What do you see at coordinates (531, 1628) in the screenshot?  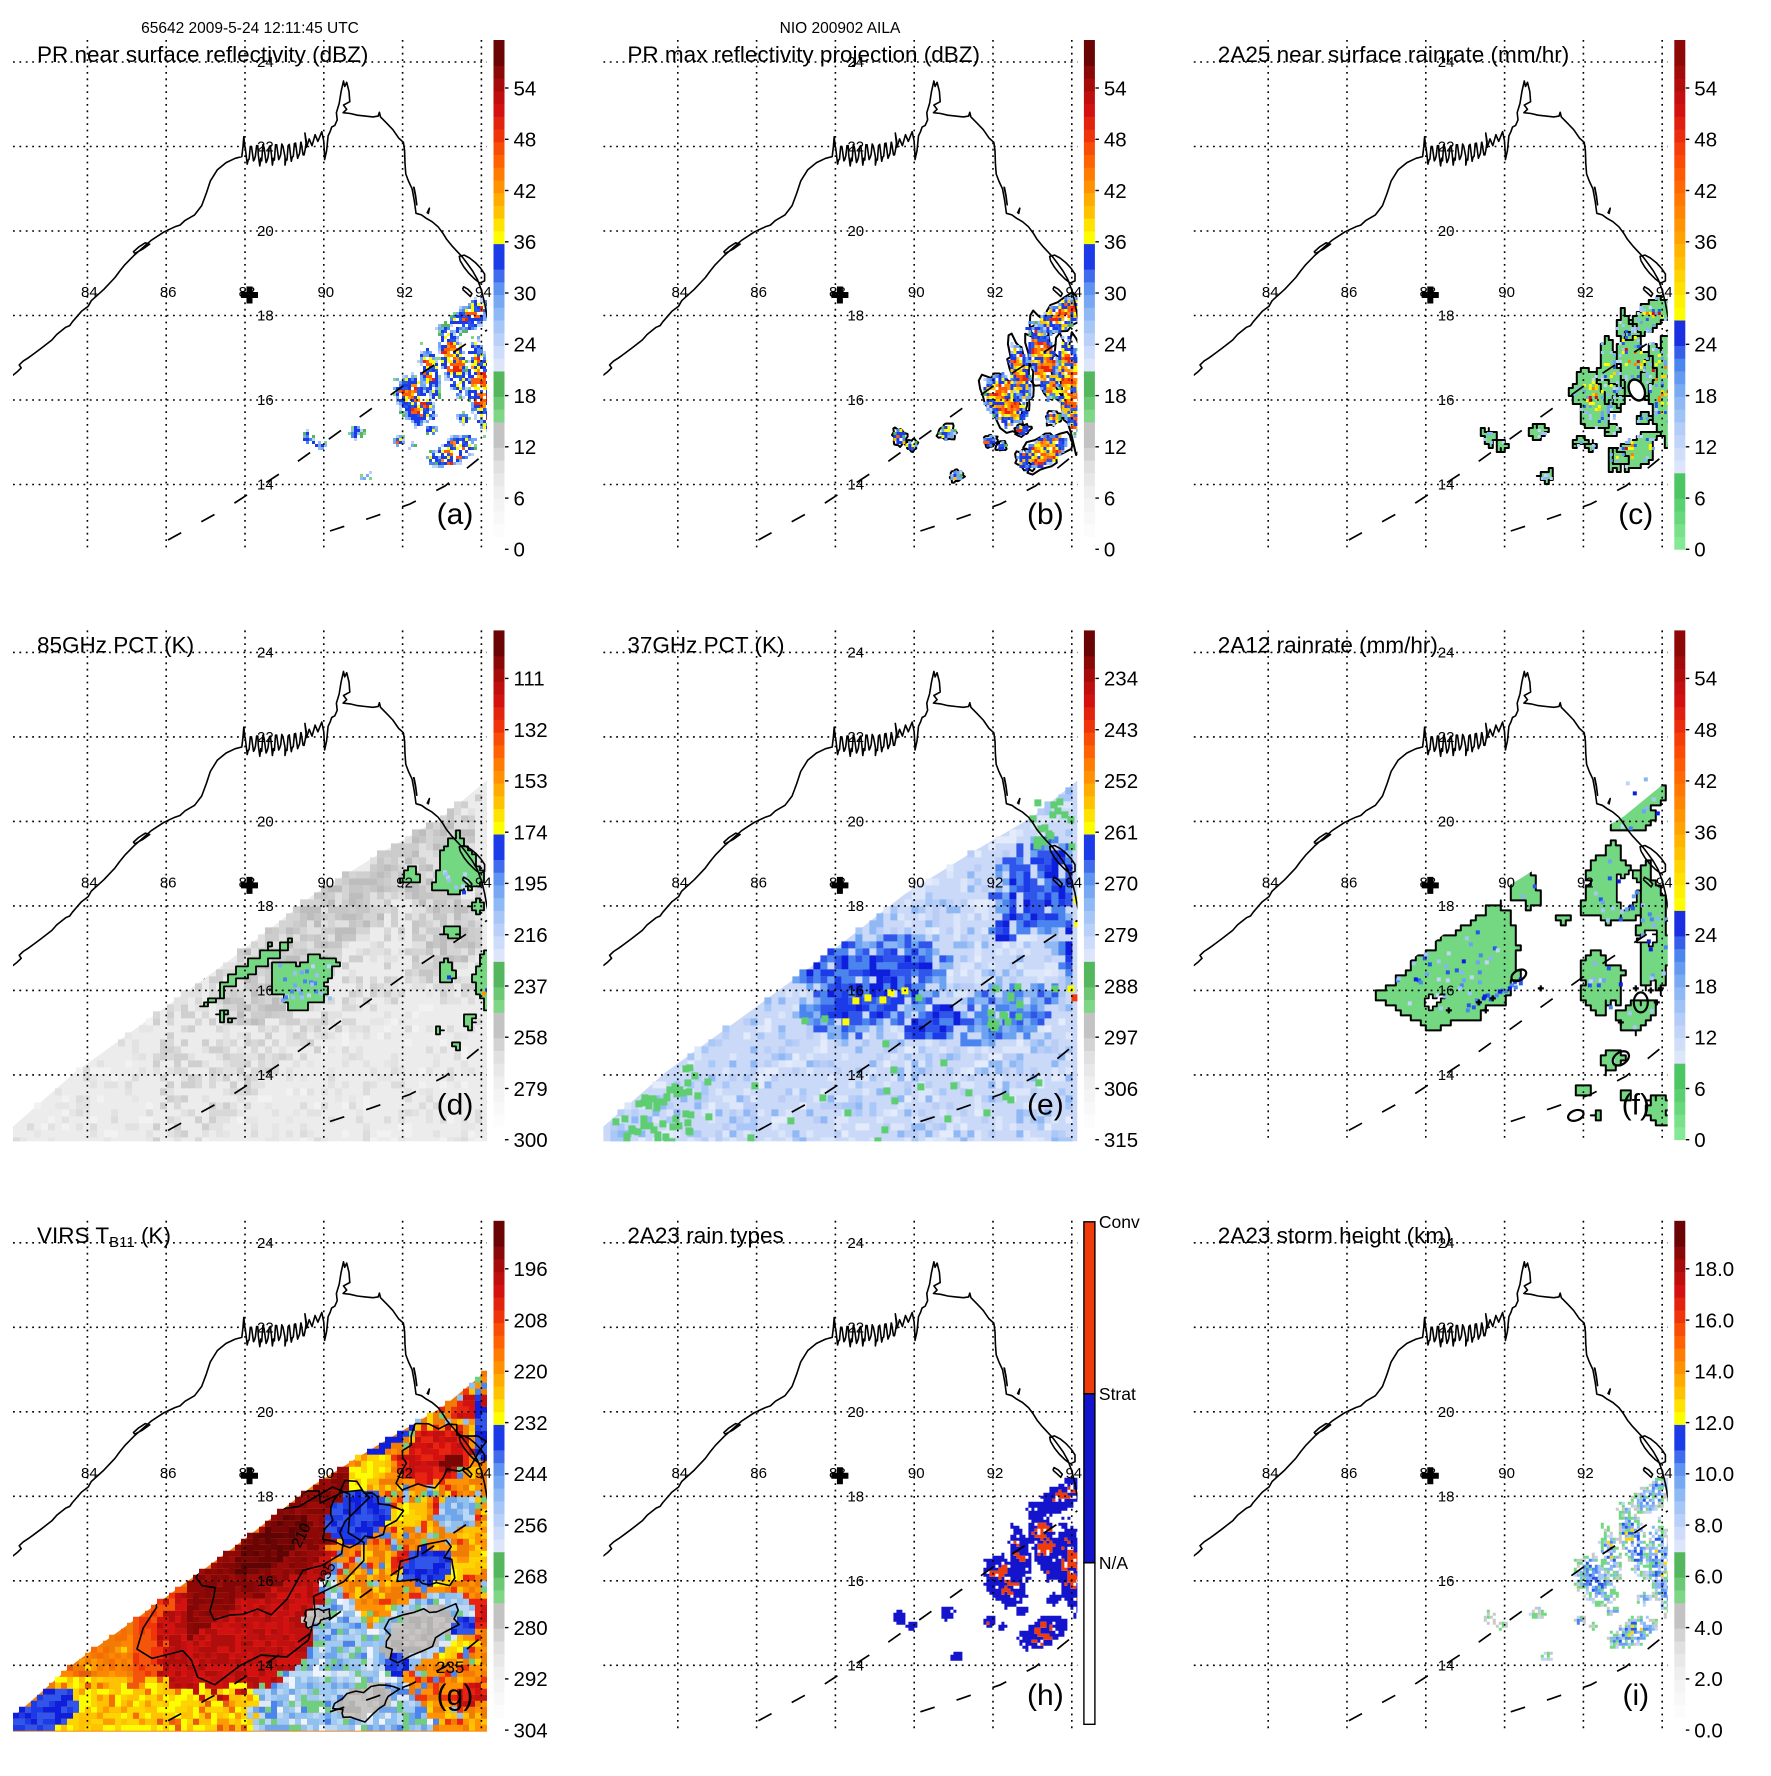 I see `svg-text: 280` at bounding box center [531, 1628].